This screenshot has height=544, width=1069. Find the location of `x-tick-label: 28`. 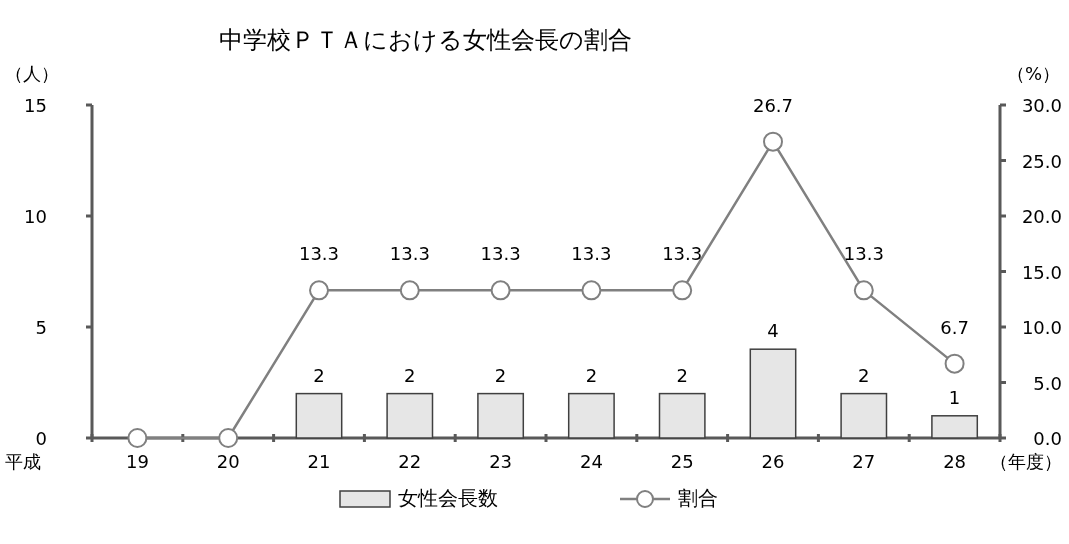

x-tick-label: 28 is located at coordinates (955, 461).